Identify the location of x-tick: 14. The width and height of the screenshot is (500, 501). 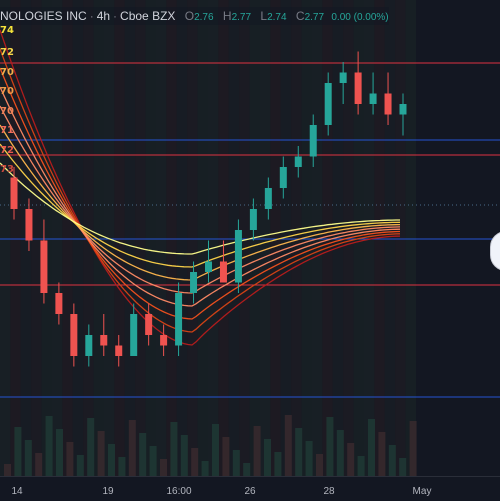
(17, 491).